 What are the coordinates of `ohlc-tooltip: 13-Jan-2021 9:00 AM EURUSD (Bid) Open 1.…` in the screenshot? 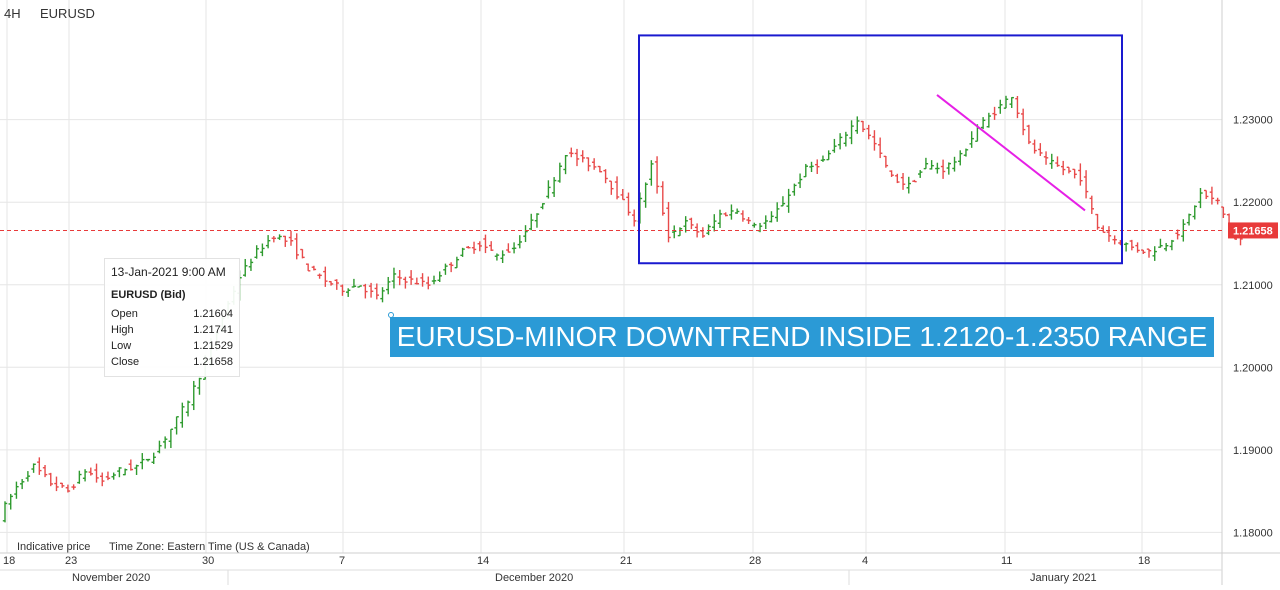 It's located at (172, 317).